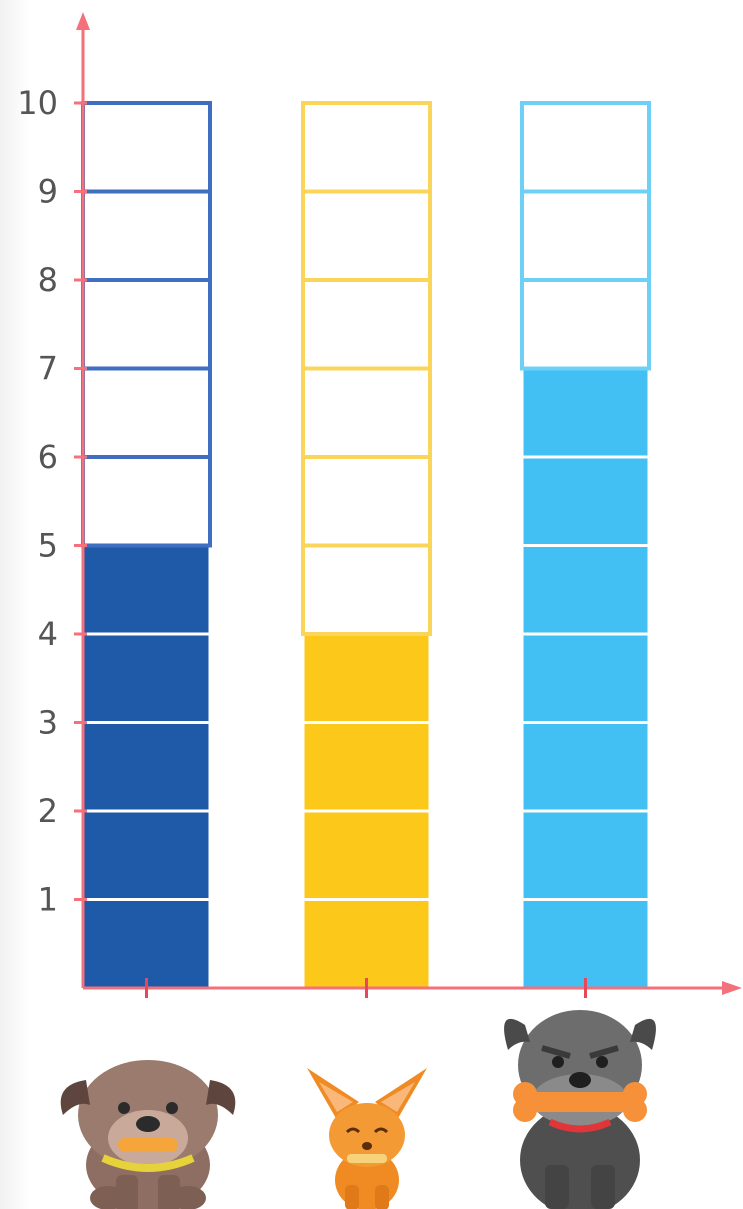 The height and width of the screenshot is (1209, 743). I want to click on y-tick-label: 10, so click(37, 103).